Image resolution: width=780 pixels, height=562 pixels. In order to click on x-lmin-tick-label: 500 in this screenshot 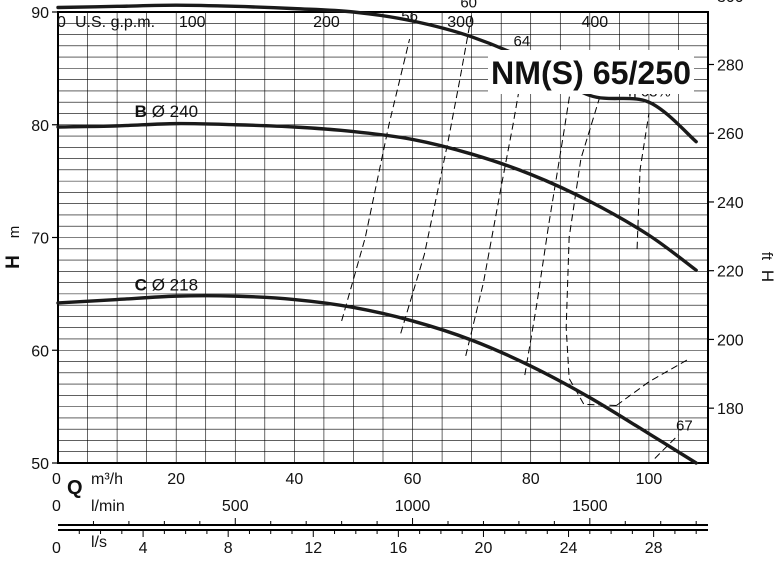, I will do `click(235, 506)`.